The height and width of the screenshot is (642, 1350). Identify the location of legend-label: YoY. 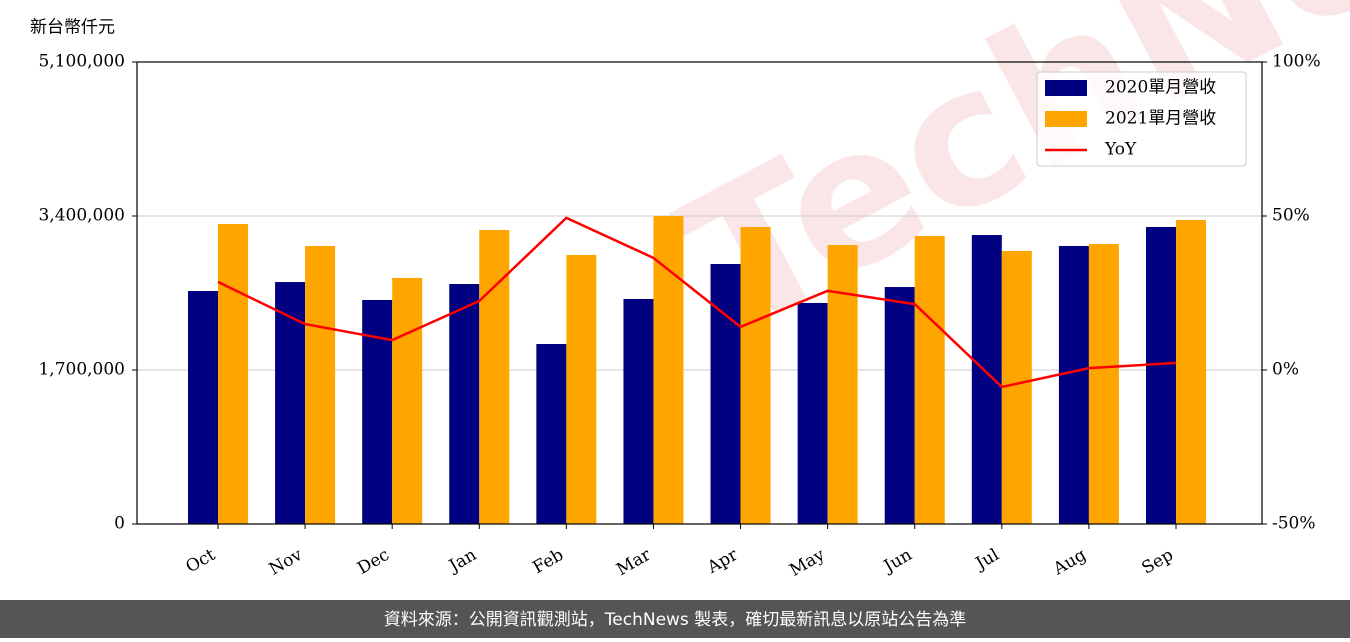
(1120, 150).